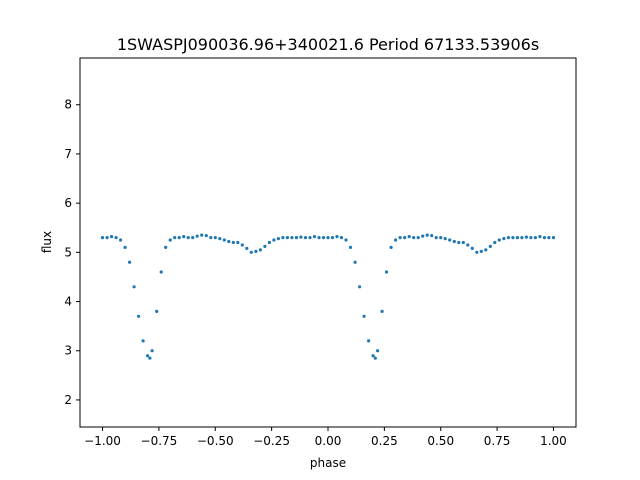  Describe the element at coordinates (384, 441) in the screenshot. I see `x-tick-label: 0.25` at that location.